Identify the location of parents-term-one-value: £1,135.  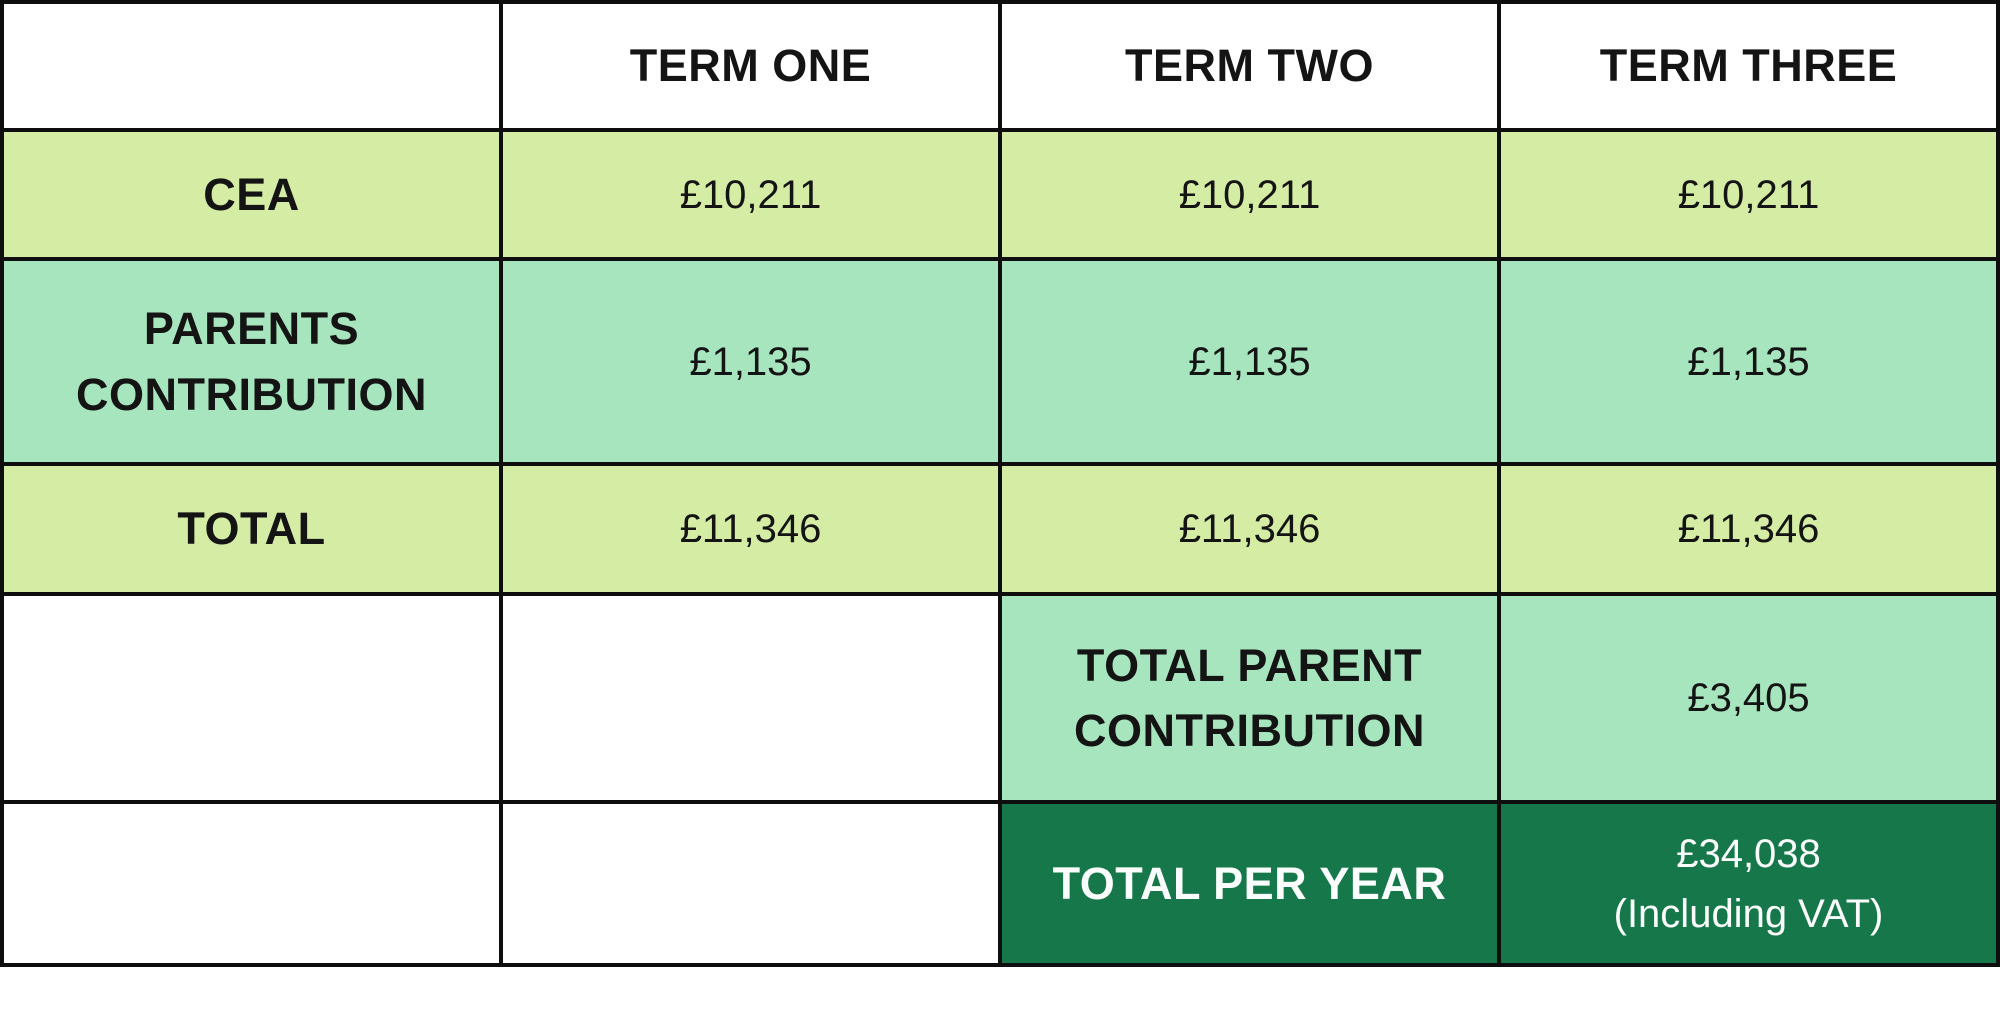
(750, 361).